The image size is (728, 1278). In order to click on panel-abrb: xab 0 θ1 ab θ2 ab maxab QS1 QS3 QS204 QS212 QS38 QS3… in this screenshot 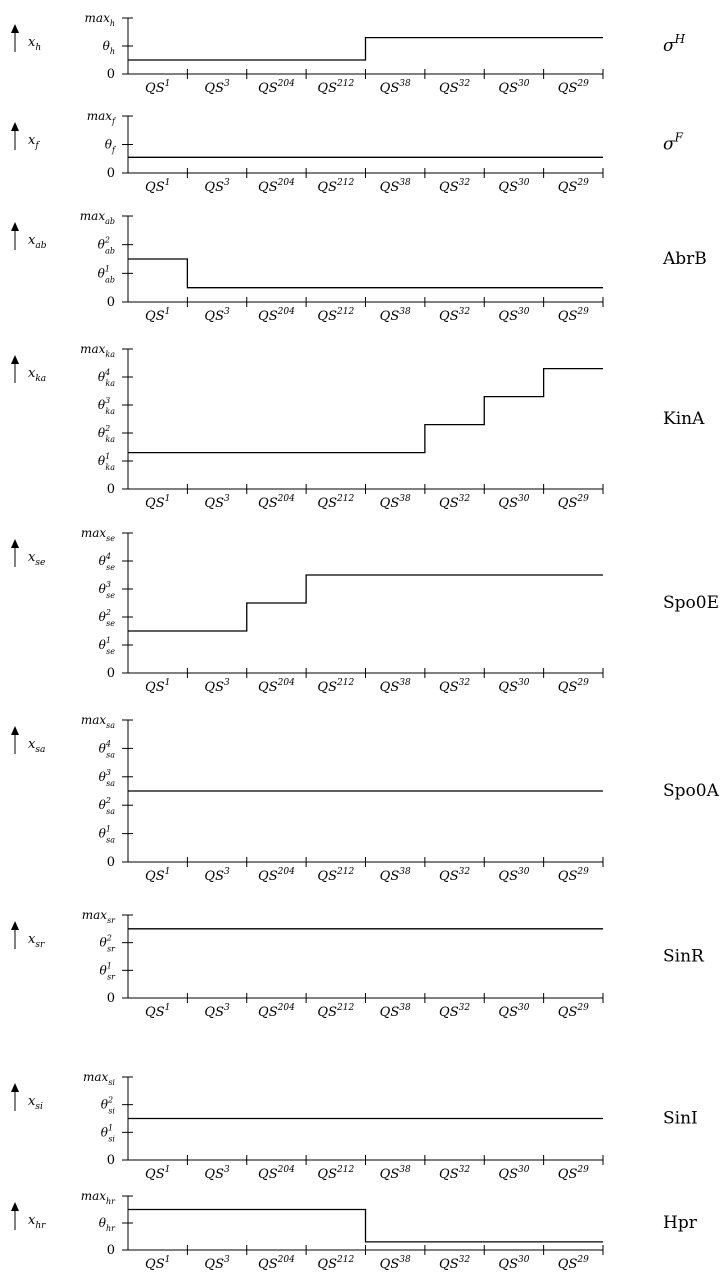, I will do `click(359, 266)`.